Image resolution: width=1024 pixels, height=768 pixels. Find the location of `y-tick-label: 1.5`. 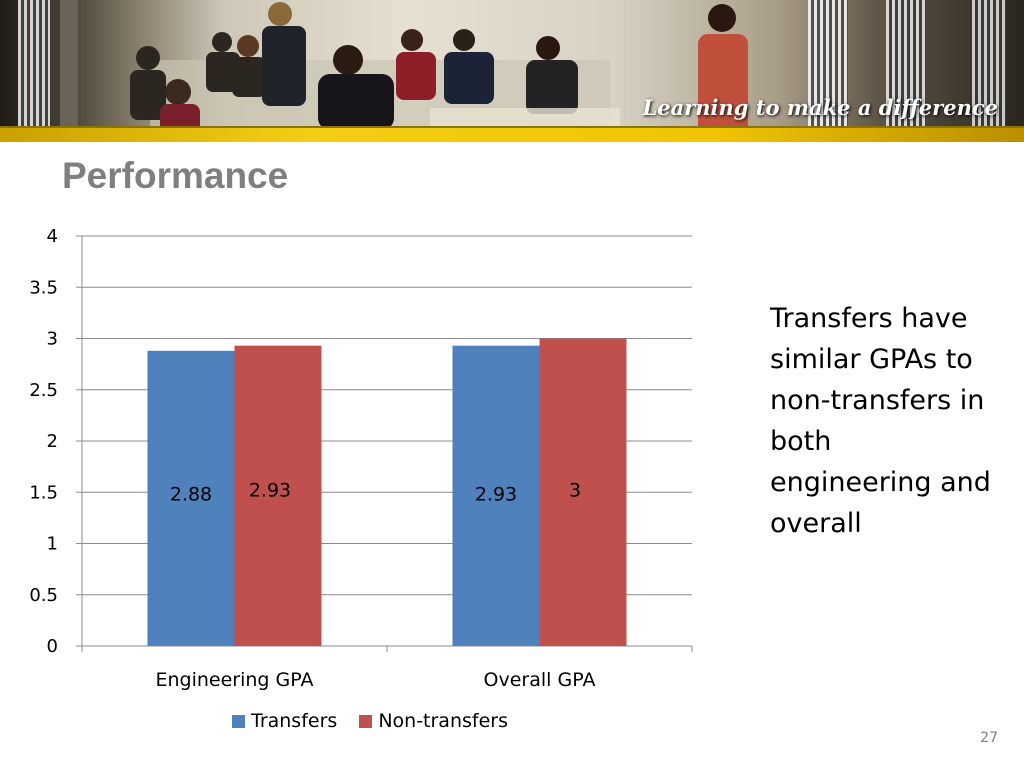

y-tick-label: 1.5 is located at coordinates (43, 492).